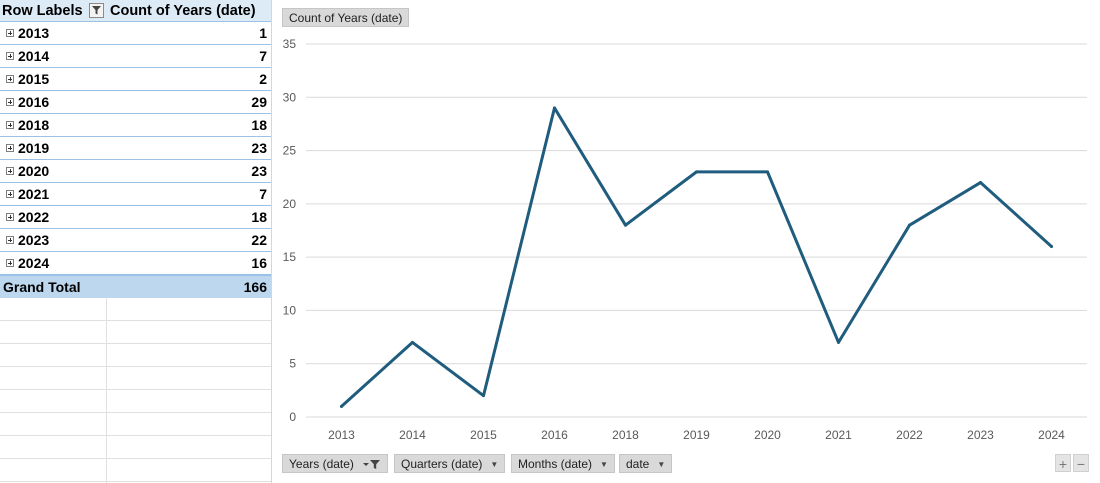  Describe the element at coordinates (1051, 435) in the screenshot. I see `x-tick-label: 2024` at that location.